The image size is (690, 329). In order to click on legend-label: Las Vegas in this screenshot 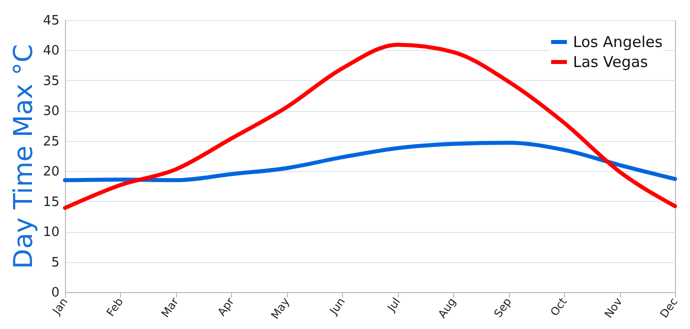, I will do `click(610, 62)`.